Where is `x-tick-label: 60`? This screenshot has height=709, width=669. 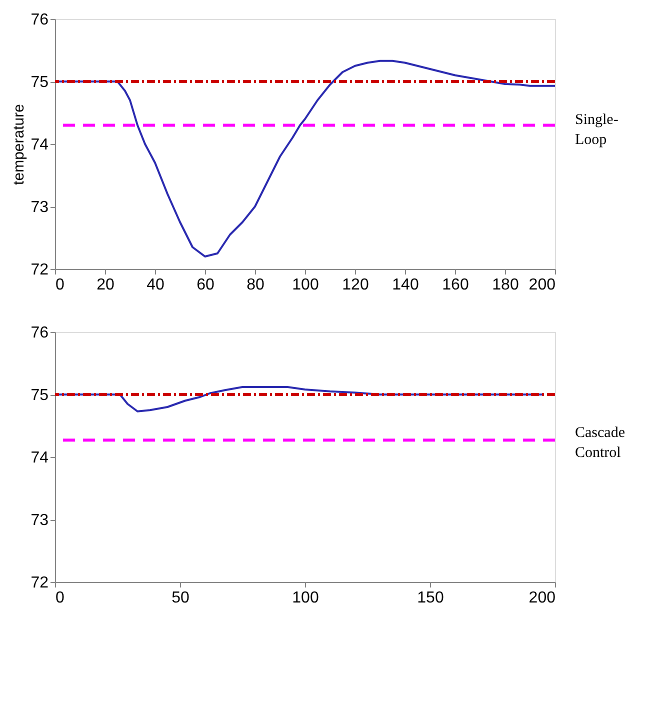
x-tick-label: 60 is located at coordinates (205, 285).